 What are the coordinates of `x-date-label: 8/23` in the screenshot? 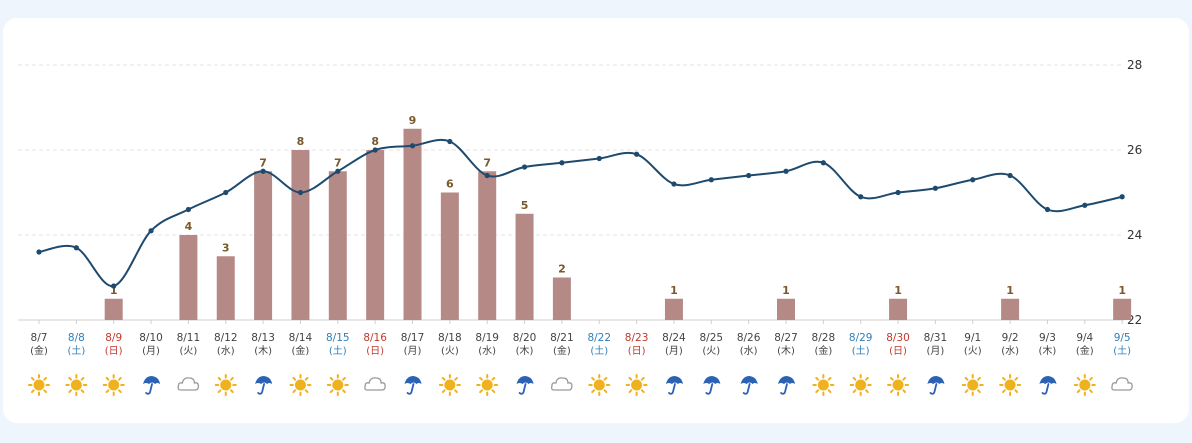 It's located at (637, 338).